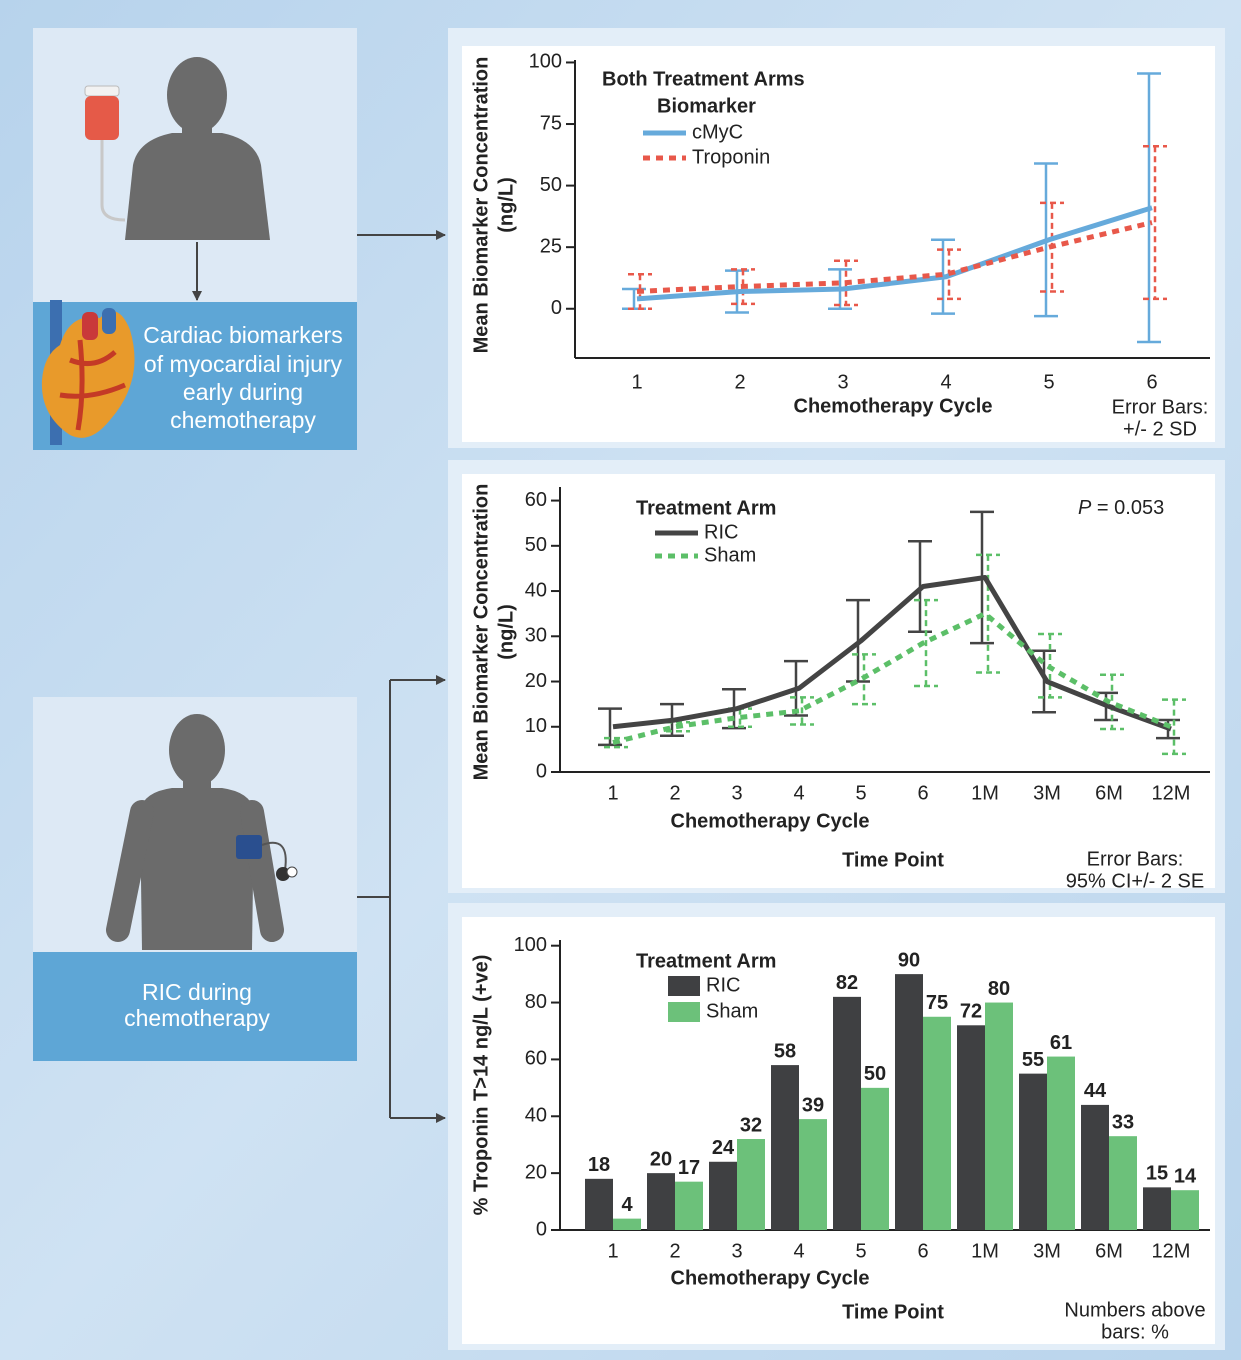  What do you see at coordinates (1095, 1091) in the screenshot?
I see `data-label: 44` at bounding box center [1095, 1091].